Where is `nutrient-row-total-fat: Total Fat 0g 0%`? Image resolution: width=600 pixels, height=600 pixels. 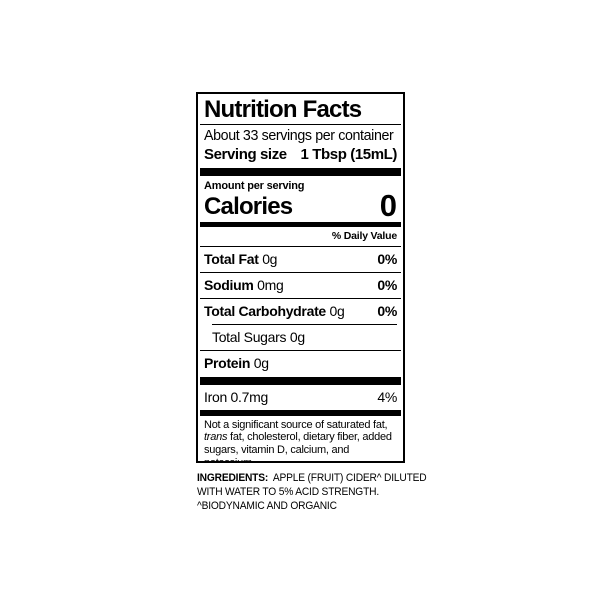
nutrient-row-total-fat: Total Fat 0g 0% is located at coordinates (300, 259).